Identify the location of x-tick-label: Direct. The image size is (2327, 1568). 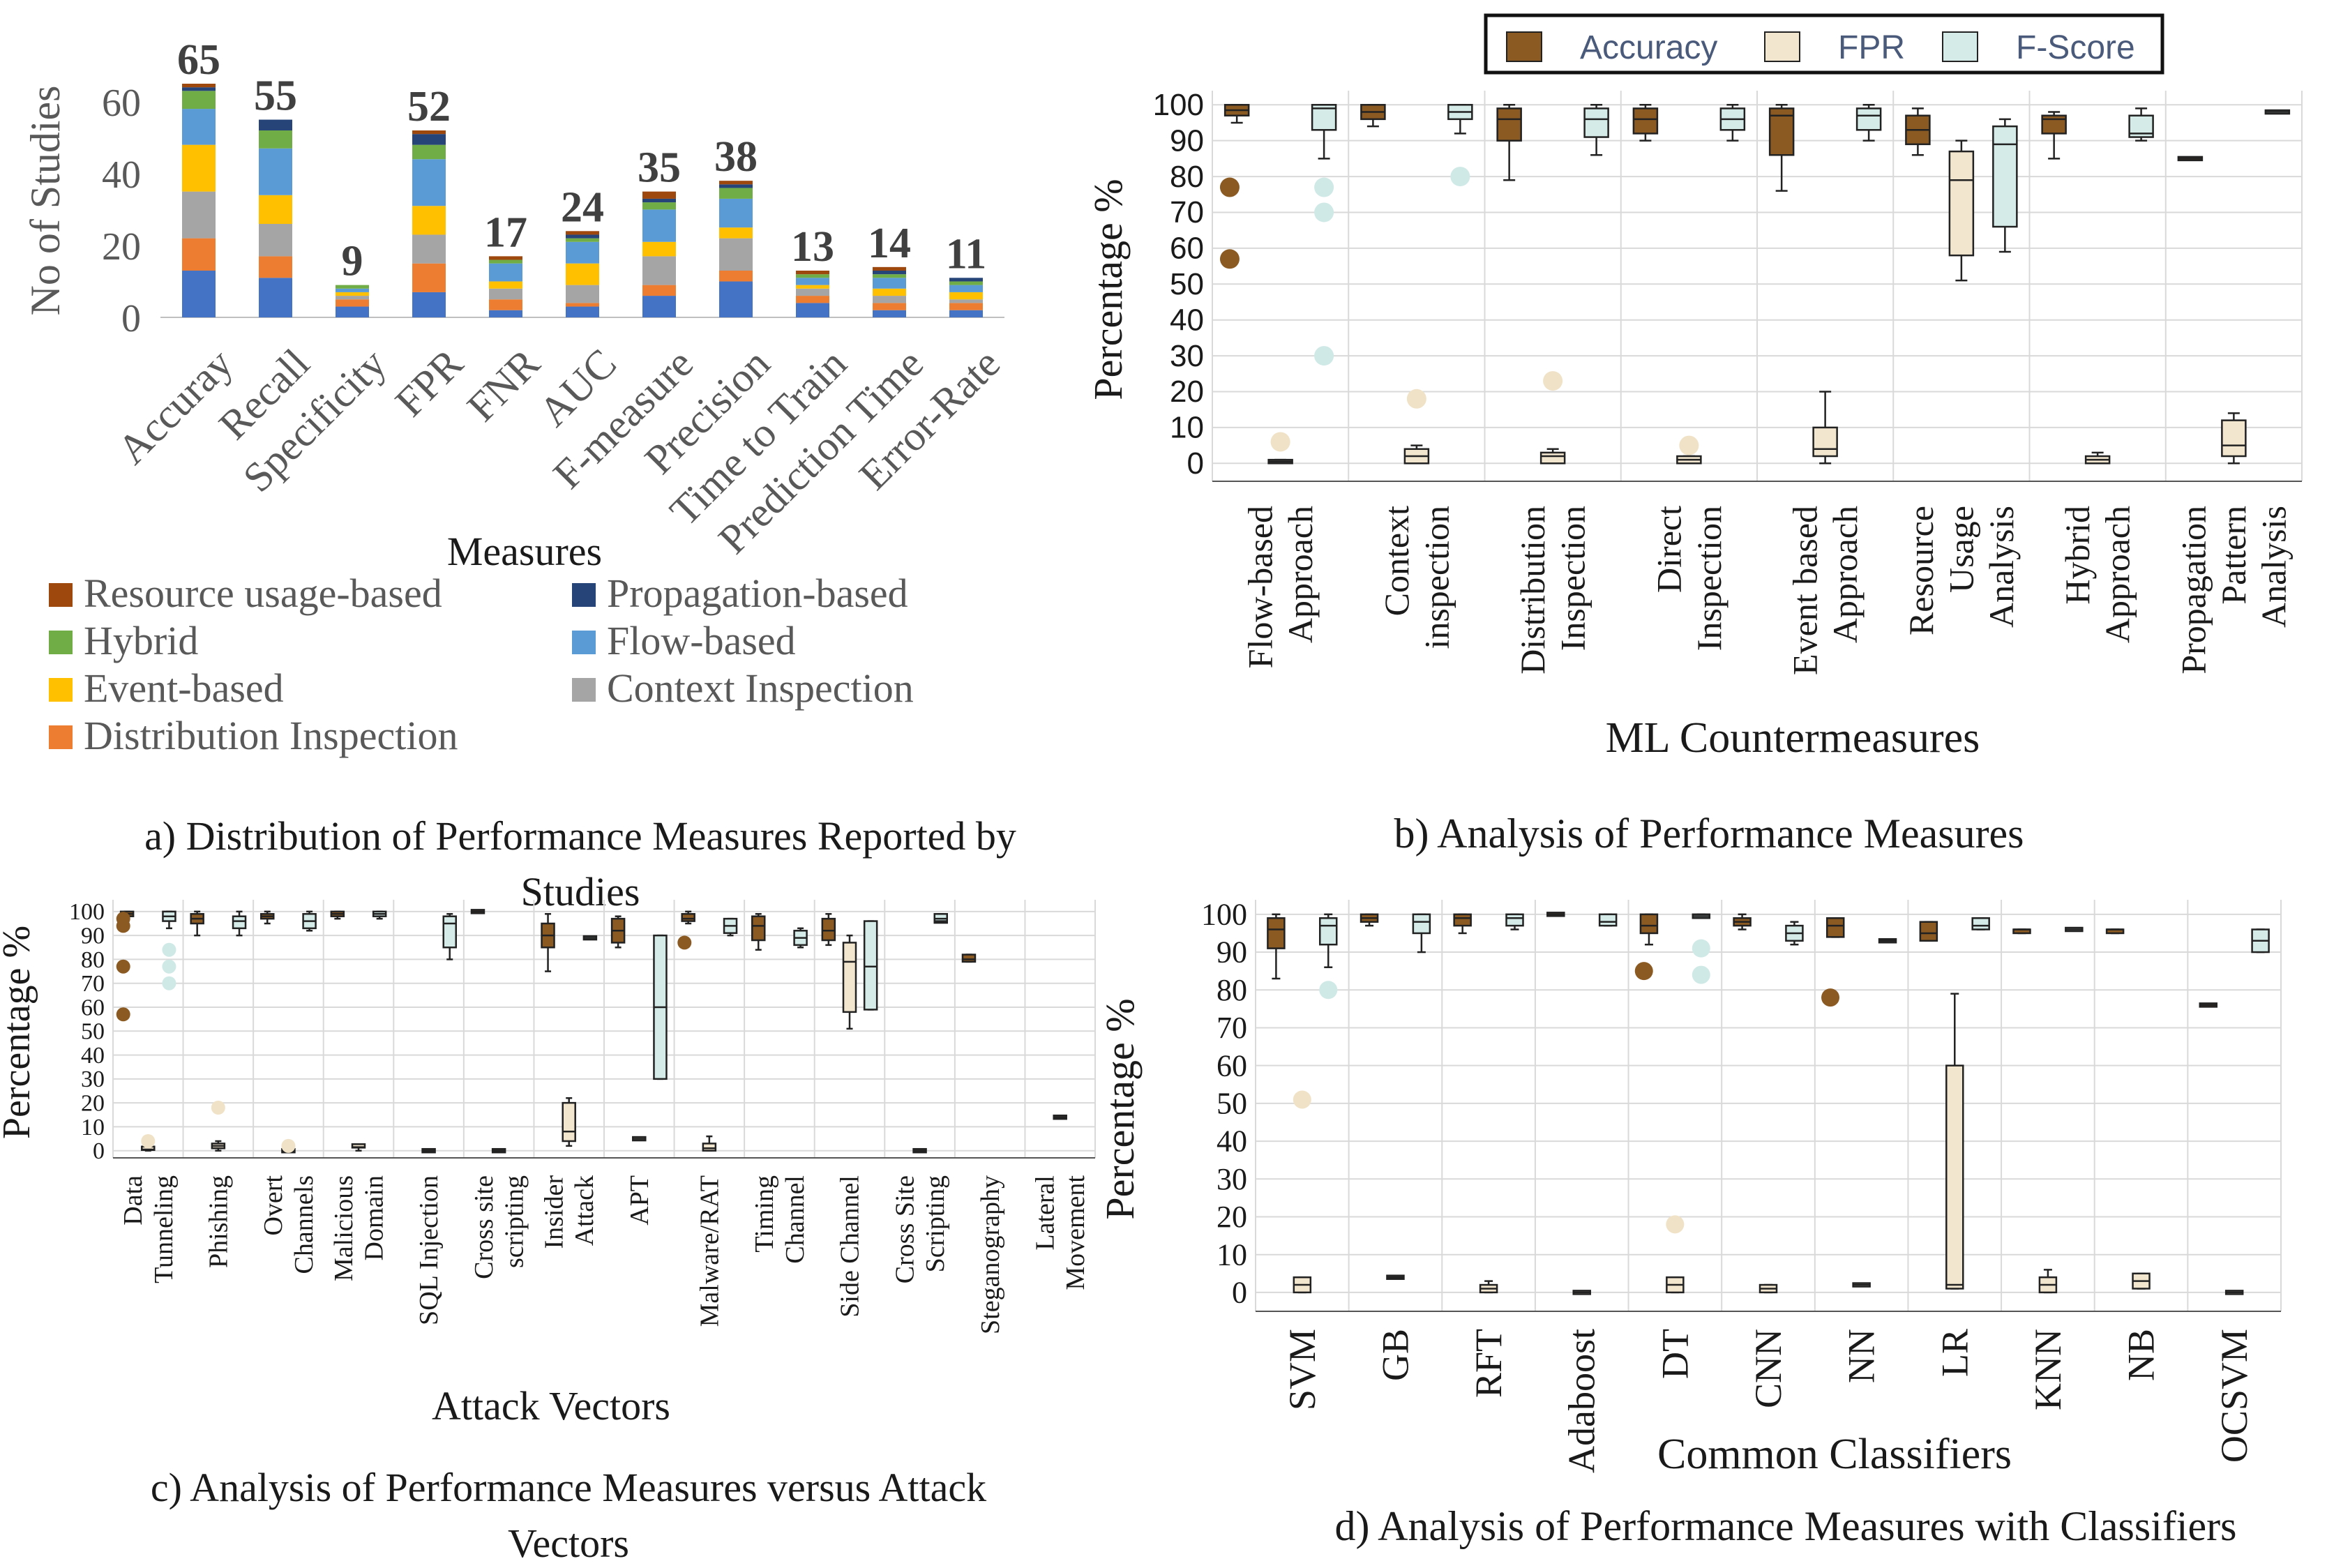
(1668, 549).